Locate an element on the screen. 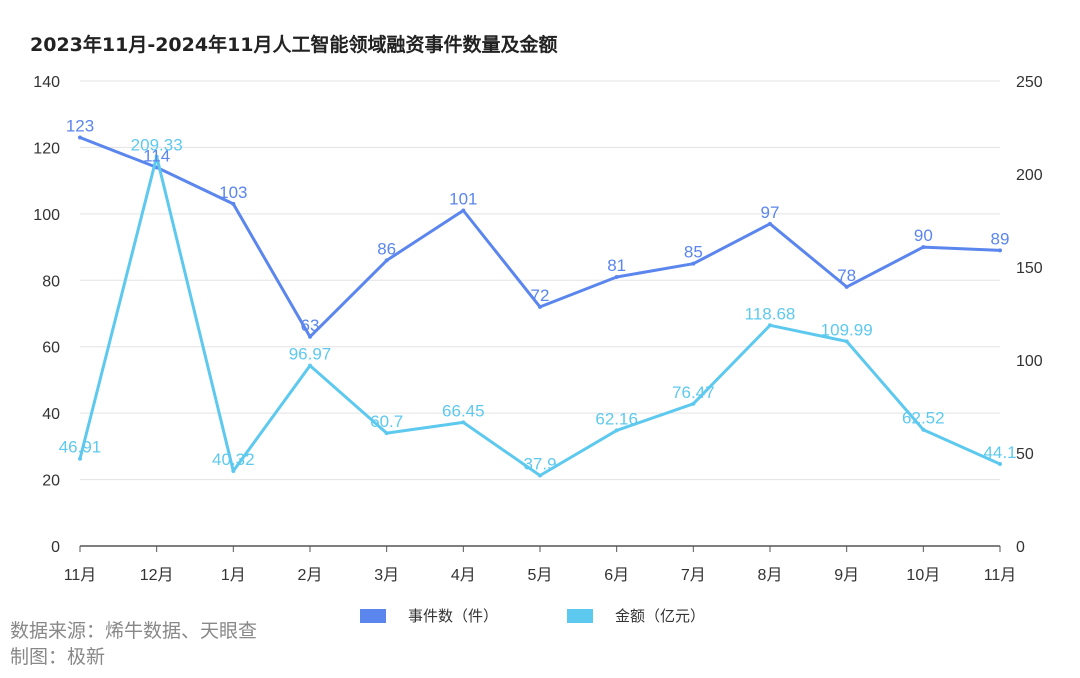 The height and width of the screenshot is (678, 1080). legend-swatch-events is located at coordinates (373, 615).